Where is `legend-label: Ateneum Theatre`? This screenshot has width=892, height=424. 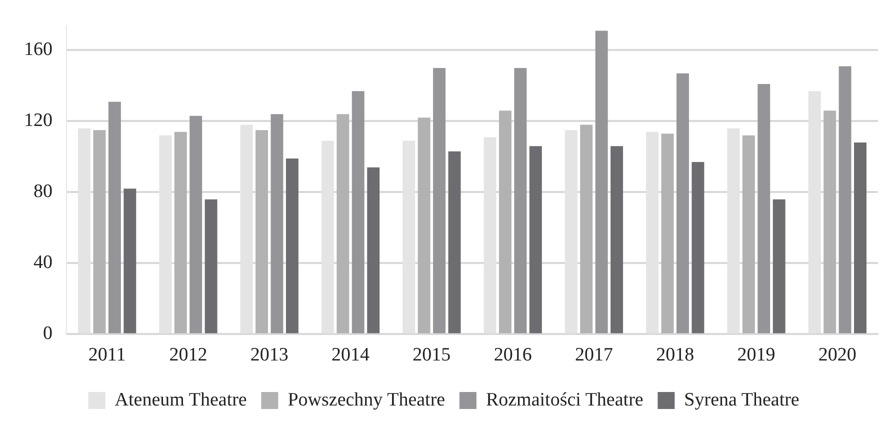
legend-label: Ateneum Theatre is located at coordinates (180, 399).